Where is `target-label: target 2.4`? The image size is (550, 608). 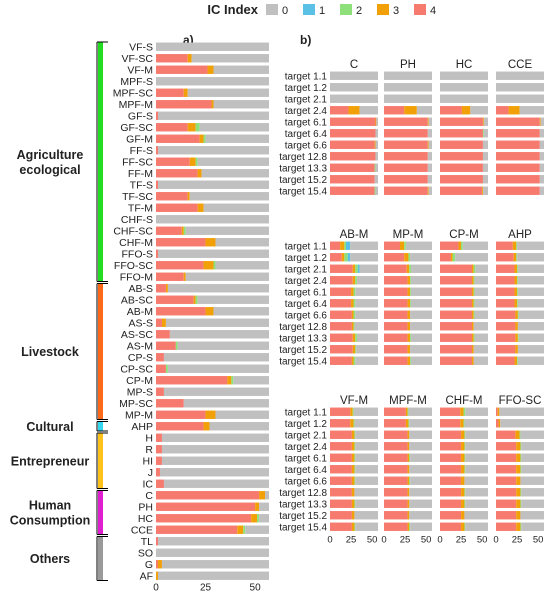
target-label: target 2.4 is located at coordinates (306, 447).